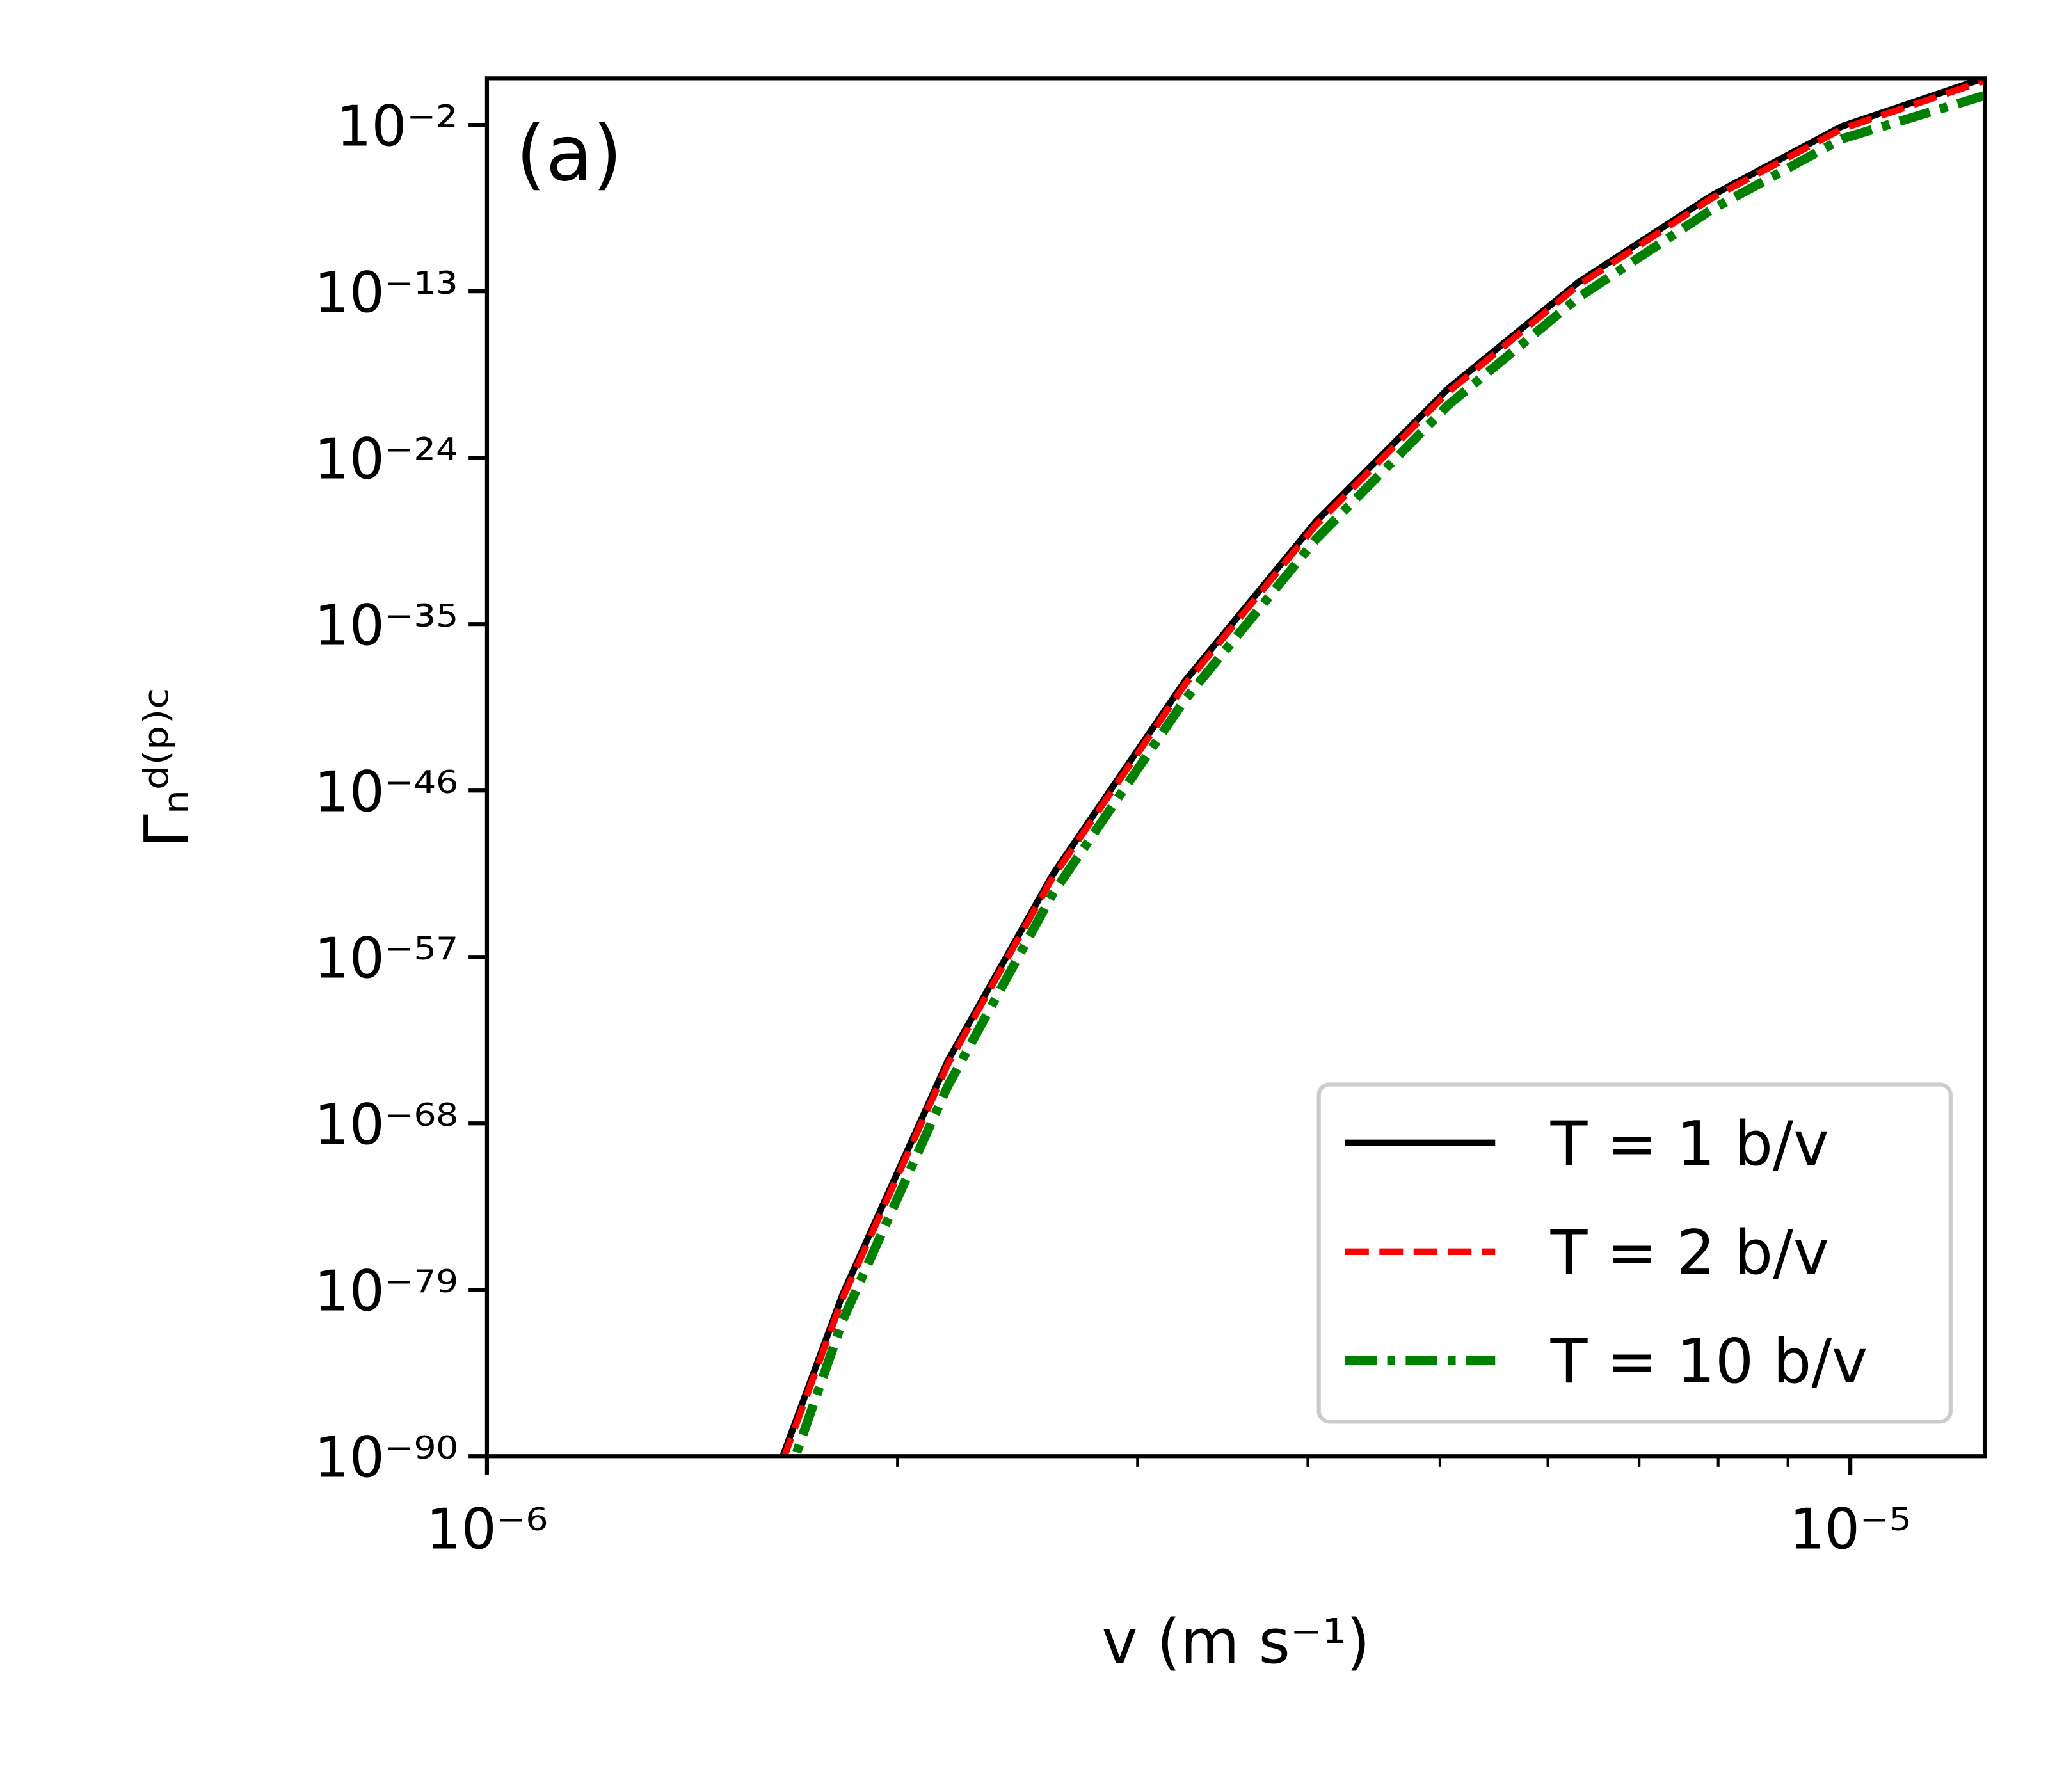 The image size is (2048, 1792). What do you see at coordinates (167, 767) in the screenshot?
I see `y-axis-label: Γₙᵈ⁽ᵖ⁾ᶜ` at bounding box center [167, 767].